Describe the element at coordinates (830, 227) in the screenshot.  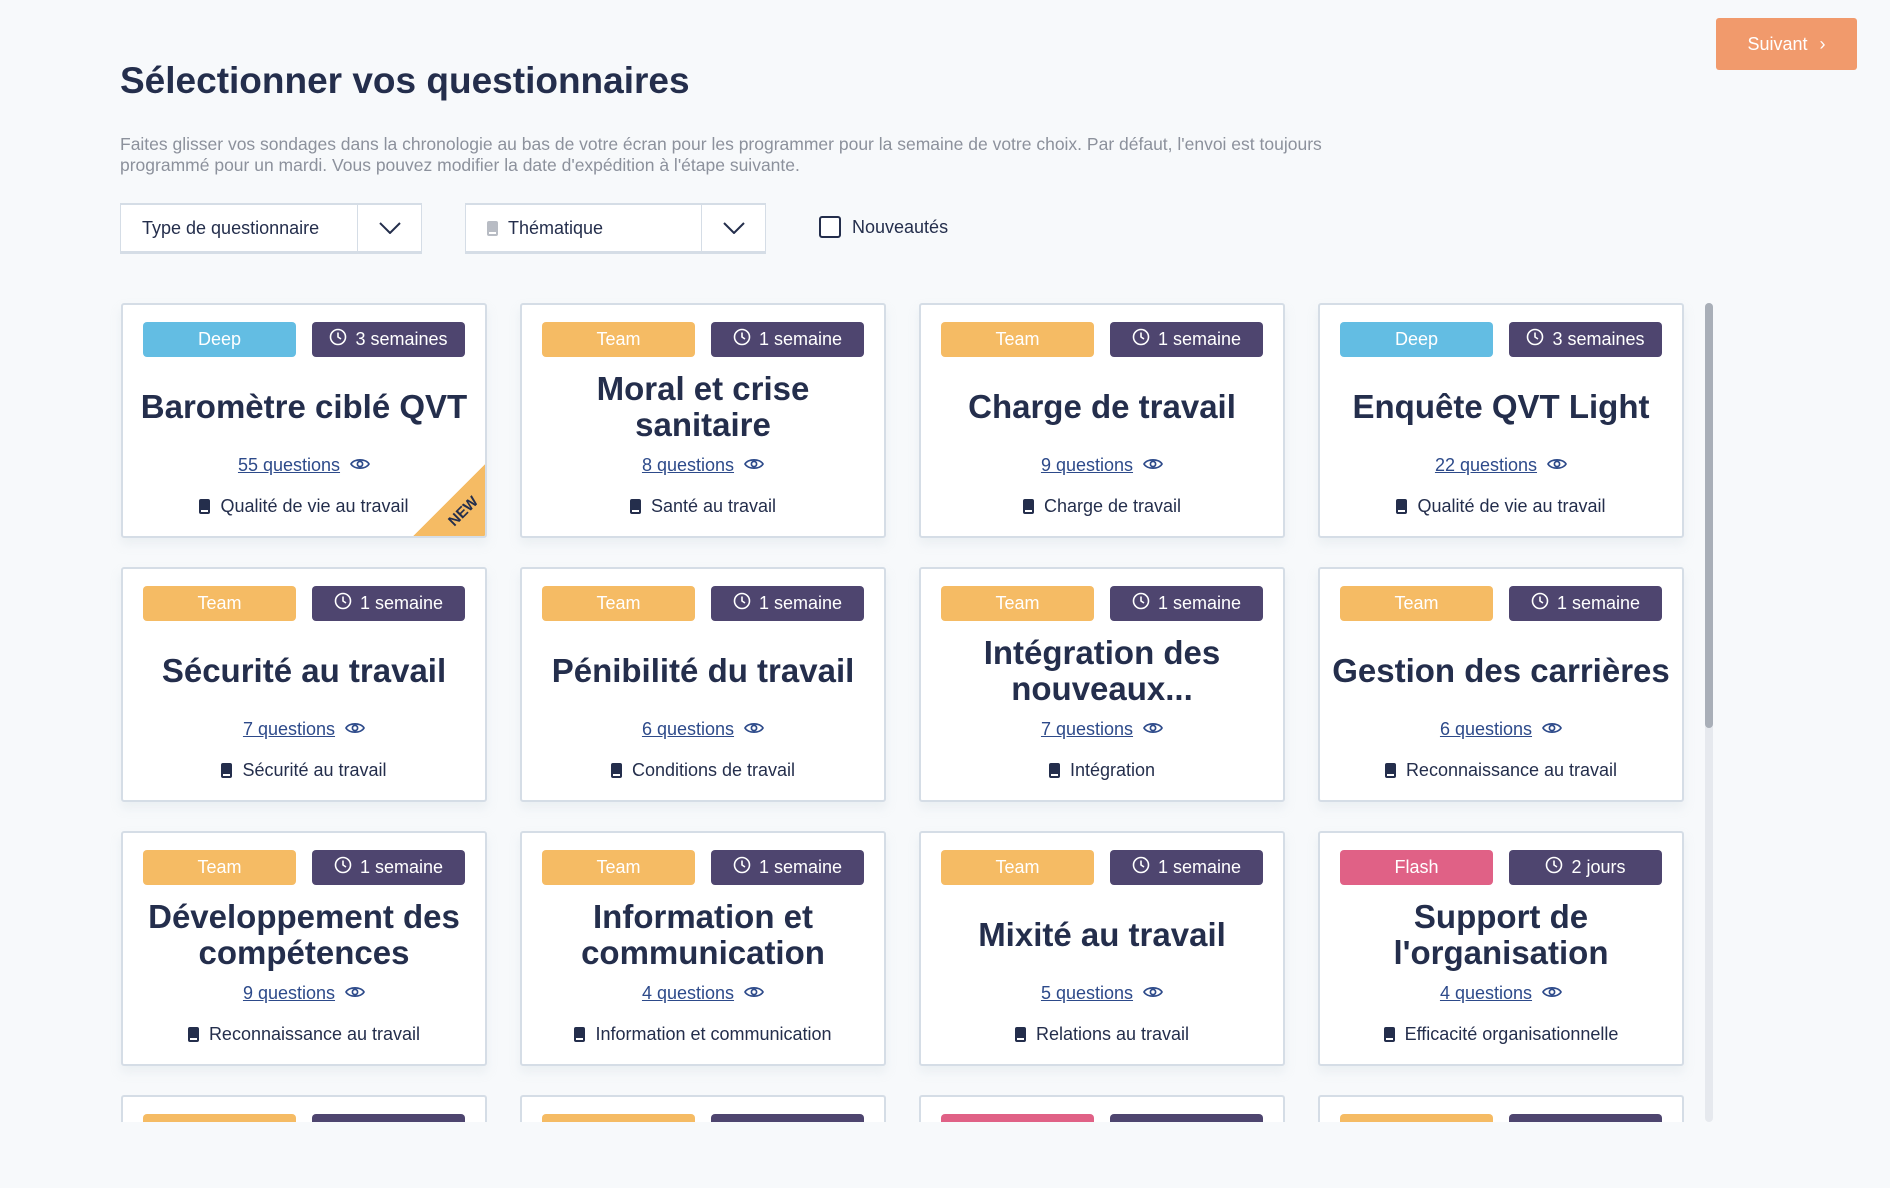
I see `checkbox` at that location.